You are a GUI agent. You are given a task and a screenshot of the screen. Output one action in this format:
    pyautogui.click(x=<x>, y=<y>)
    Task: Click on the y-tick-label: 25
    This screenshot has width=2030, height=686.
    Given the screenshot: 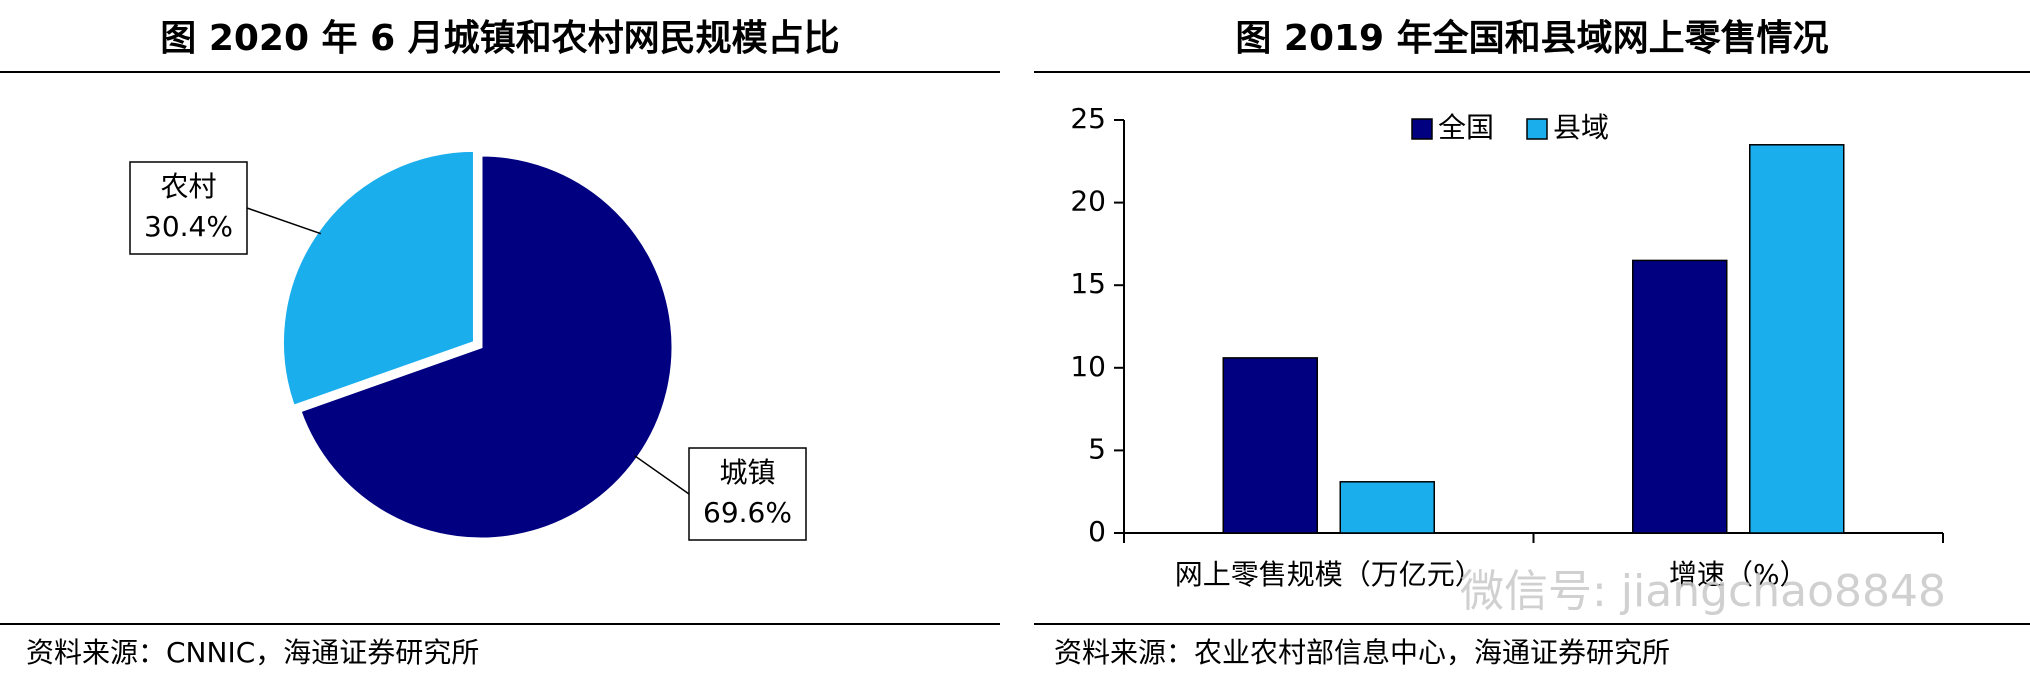 What is the action you would take?
    pyautogui.click(x=1088, y=118)
    